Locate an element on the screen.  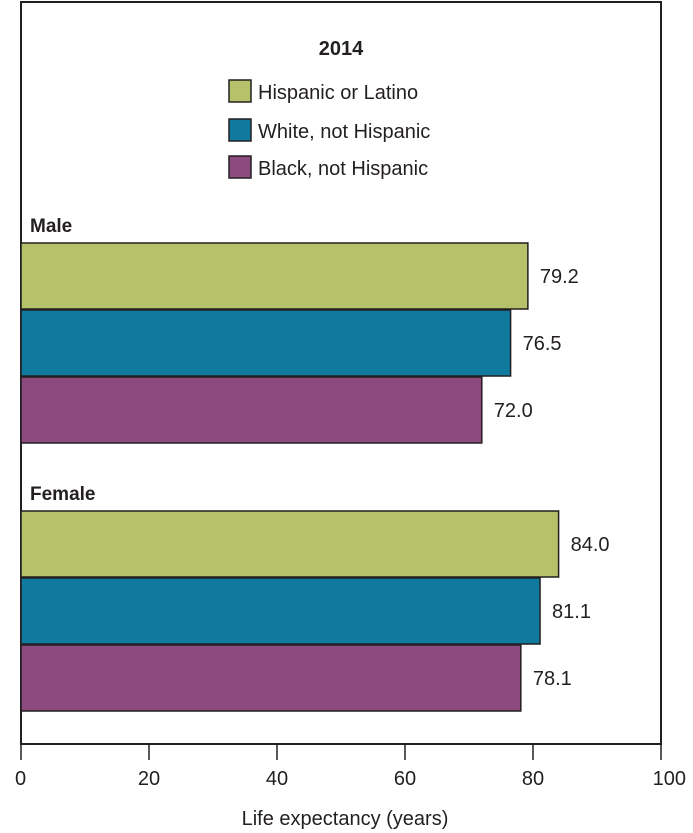
group-label-male: Male is located at coordinates (51, 226).